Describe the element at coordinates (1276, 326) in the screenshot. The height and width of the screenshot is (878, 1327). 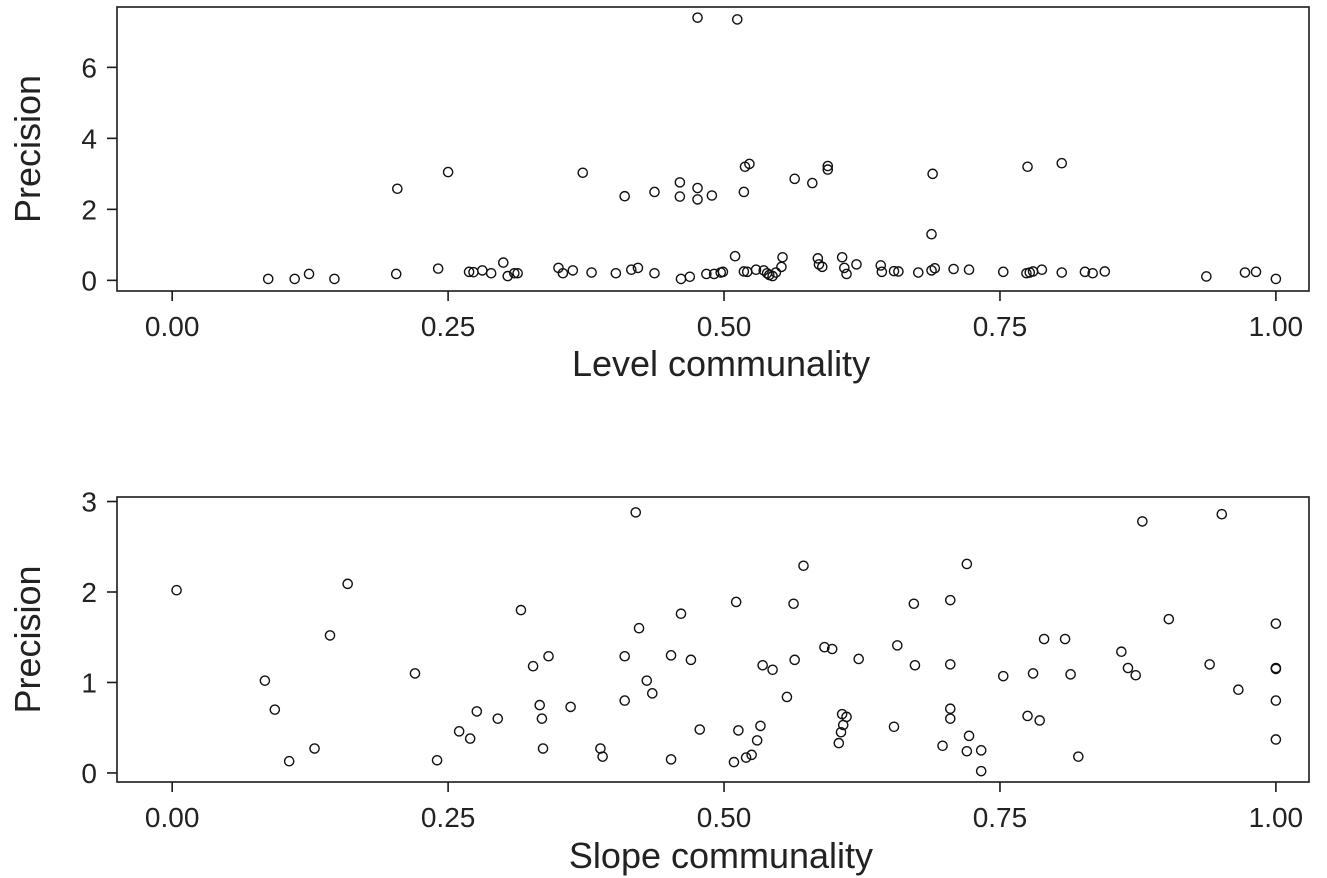
I see `x-tick-label: 1.00` at that location.